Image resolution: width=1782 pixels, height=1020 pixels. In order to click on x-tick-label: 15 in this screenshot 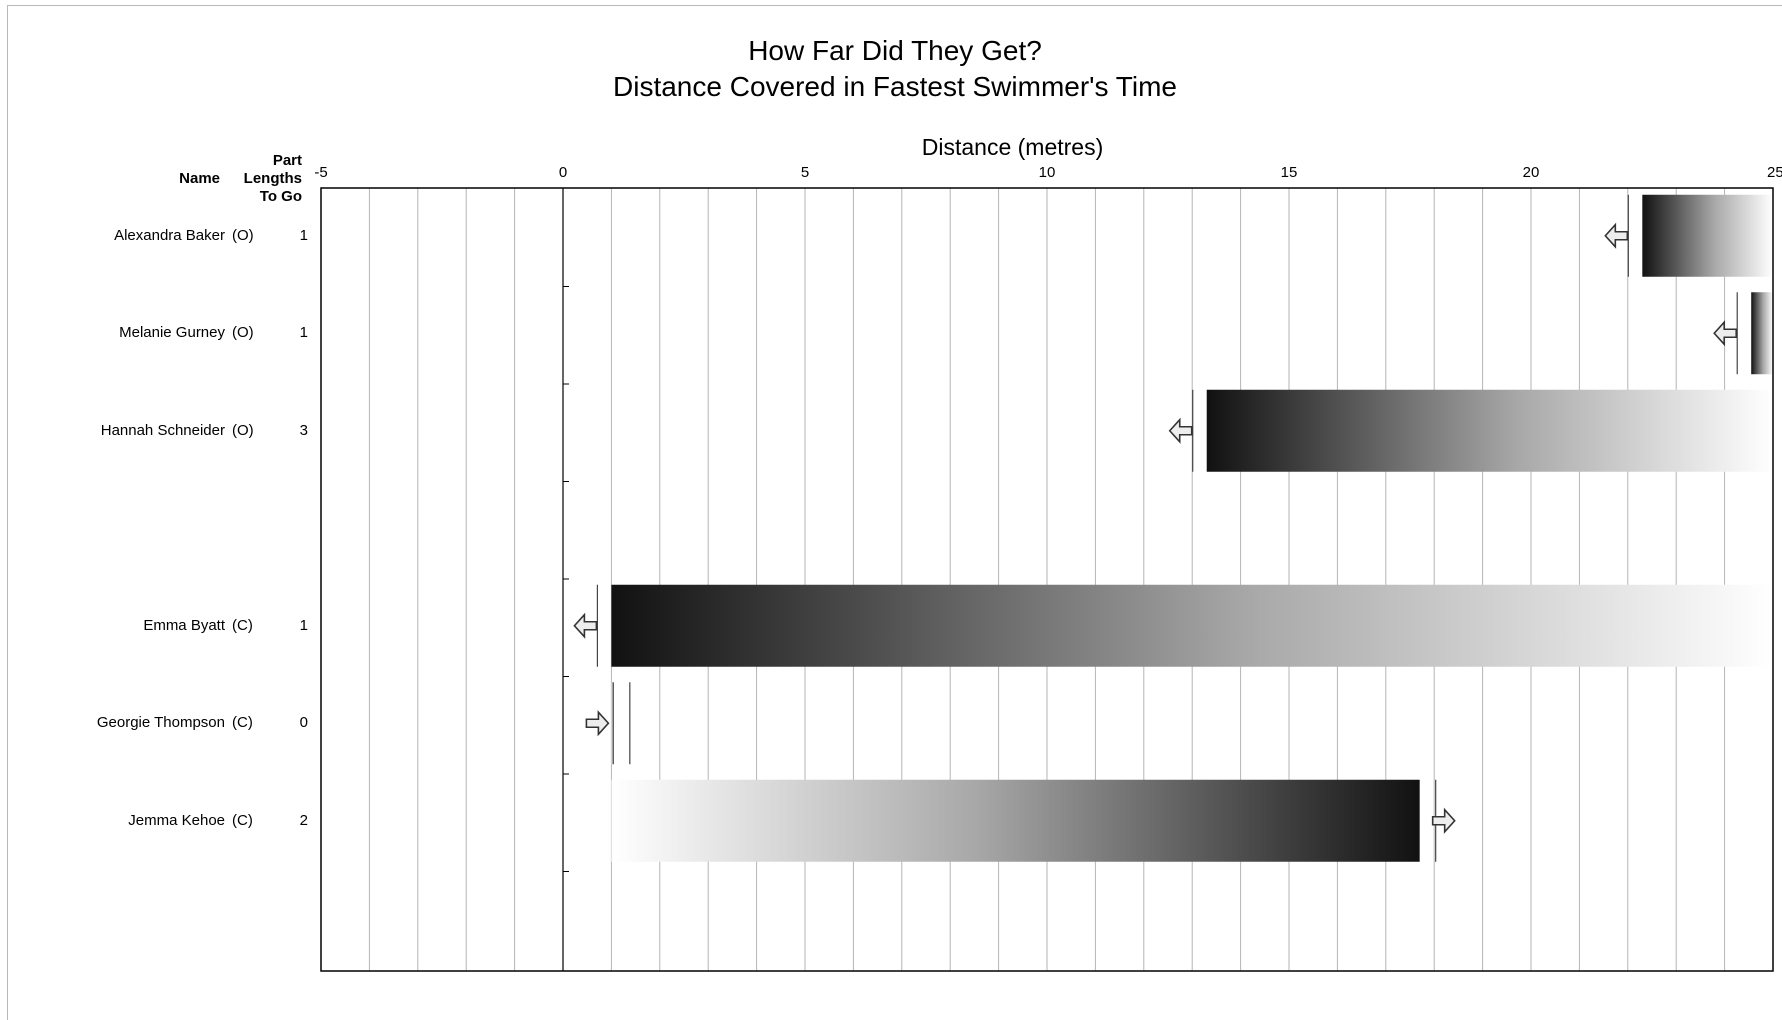, I will do `click(1289, 172)`.